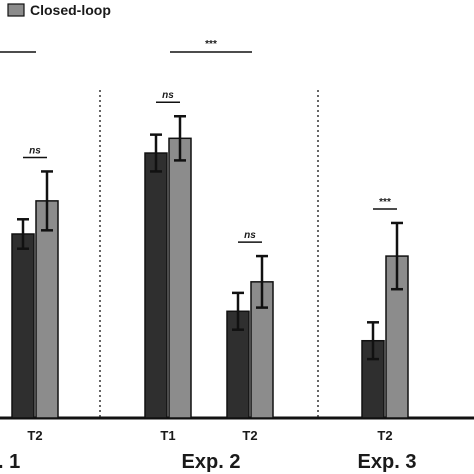  What do you see at coordinates (70, 10) in the screenshot?
I see `legend-label-closed-loop: Closed-loop` at bounding box center [70, 10].